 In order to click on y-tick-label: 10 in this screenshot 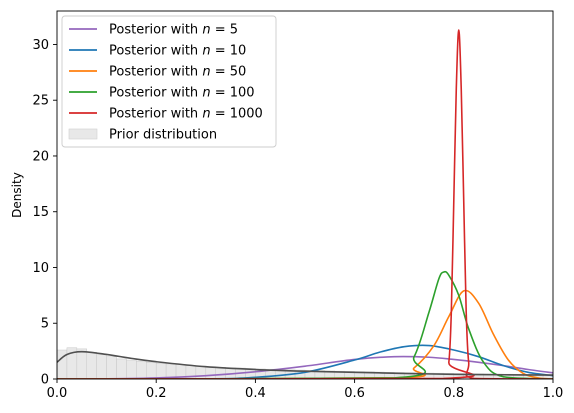, I will do `click(40, 268)`.